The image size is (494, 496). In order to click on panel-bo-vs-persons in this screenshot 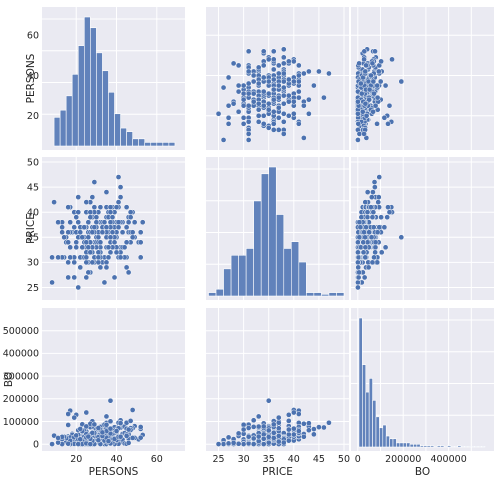, I will do `click(113, 379)`.